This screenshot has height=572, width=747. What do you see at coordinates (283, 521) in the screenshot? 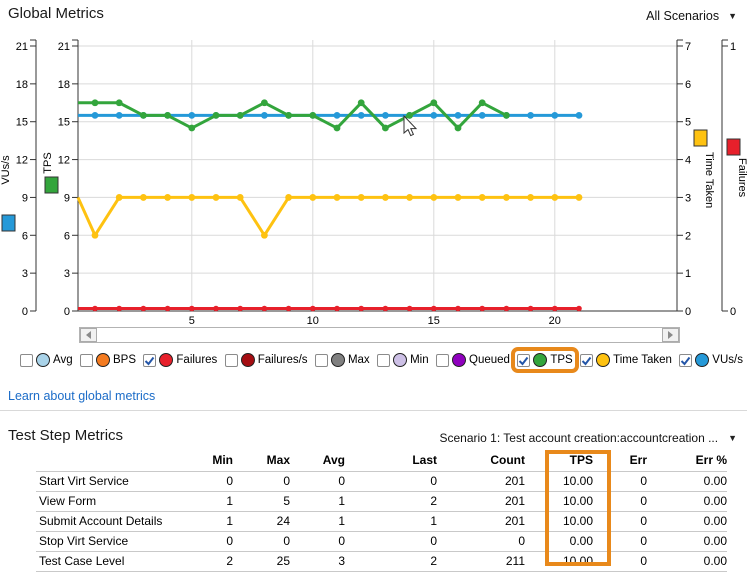
I see `cell-max: 24` at bounding box center [283, 521].